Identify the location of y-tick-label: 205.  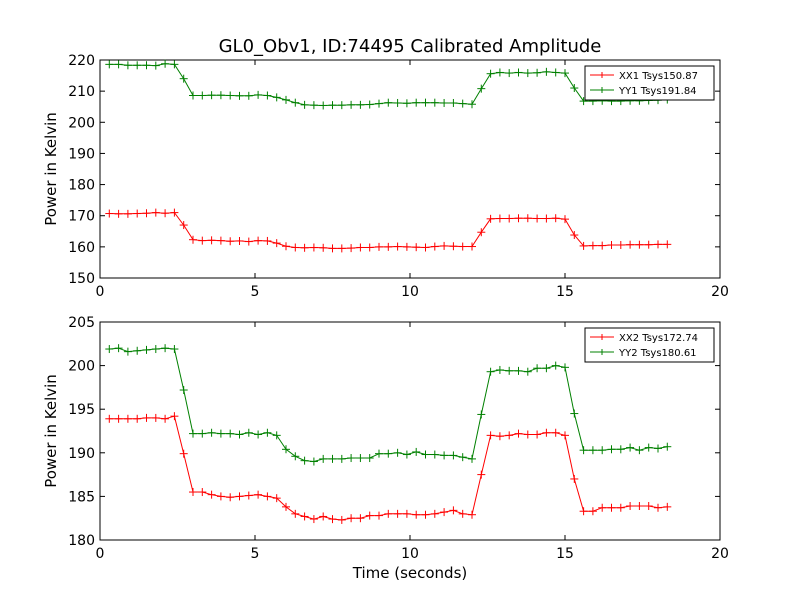
(81, 323).